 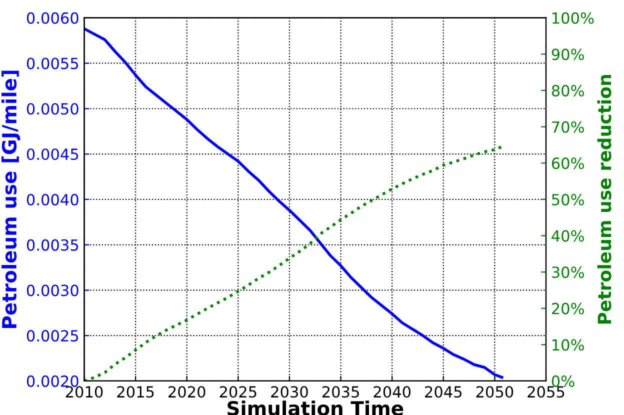 I want to click on y2-tick-label: 0%, so click(x=563, y=381).